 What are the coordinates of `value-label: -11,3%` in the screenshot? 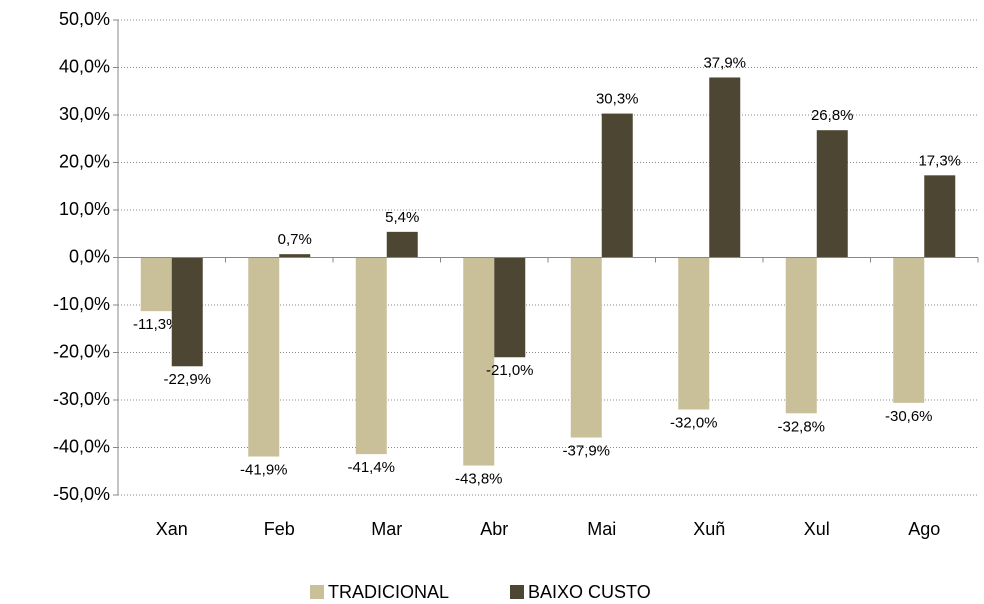 It's located at (156, 324).